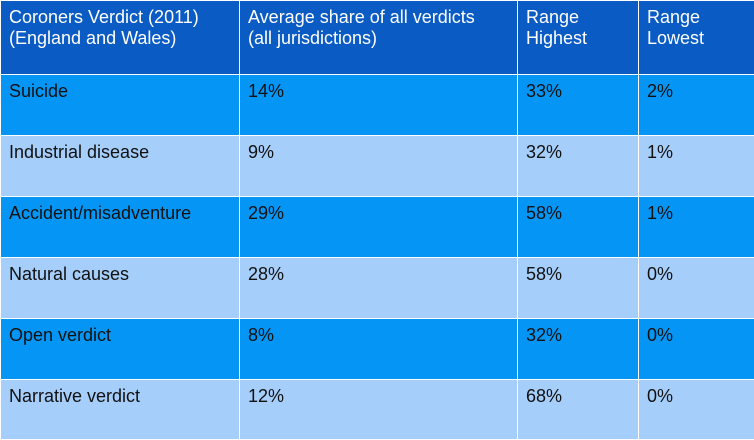 Image resolution: width=754 pixels, height=440 pixels. What do you see at coordinates (120, 227) in the screenshot?
I see `verdict-cell: Accident/misadventure` at bounding box center [120, 227].